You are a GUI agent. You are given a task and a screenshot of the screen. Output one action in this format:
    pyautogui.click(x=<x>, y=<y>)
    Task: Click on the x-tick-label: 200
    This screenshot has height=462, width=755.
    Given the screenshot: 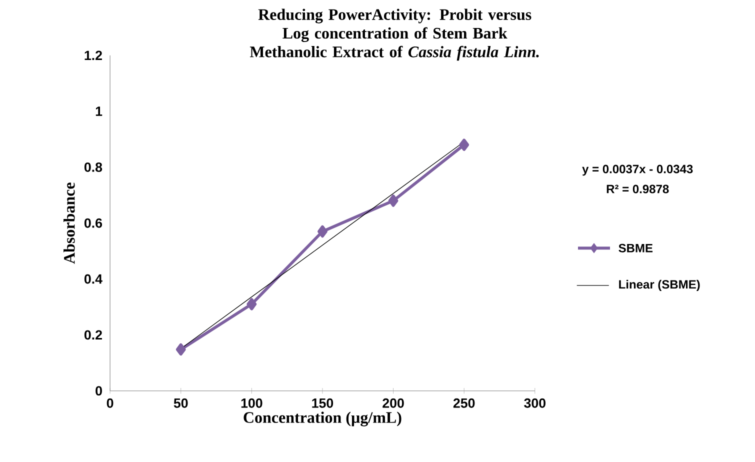 What is the action you would take?
    pyautogui.click(x=393, y=403)
    